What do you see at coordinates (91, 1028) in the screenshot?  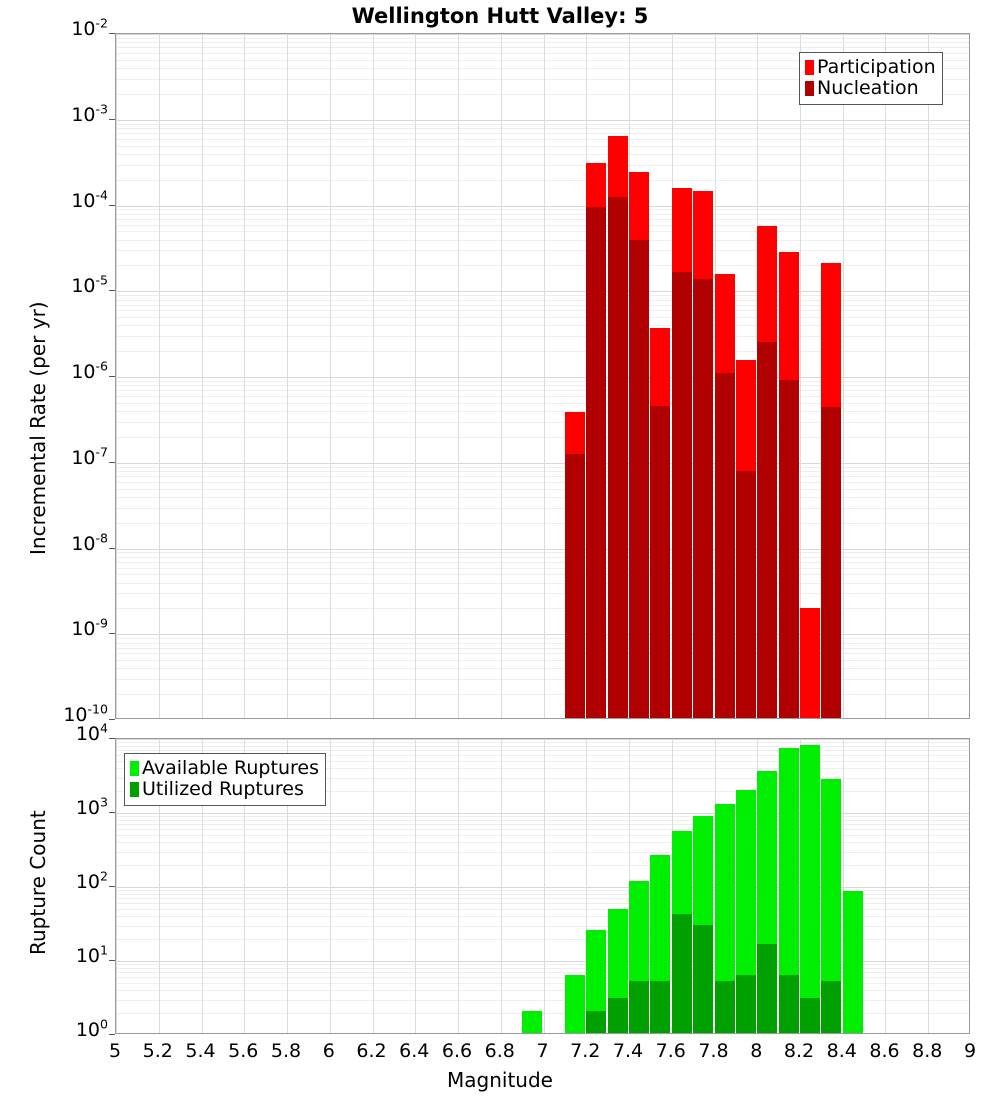 I see `y-tick-label: 10⁰` at bounding box center [91, 1028].